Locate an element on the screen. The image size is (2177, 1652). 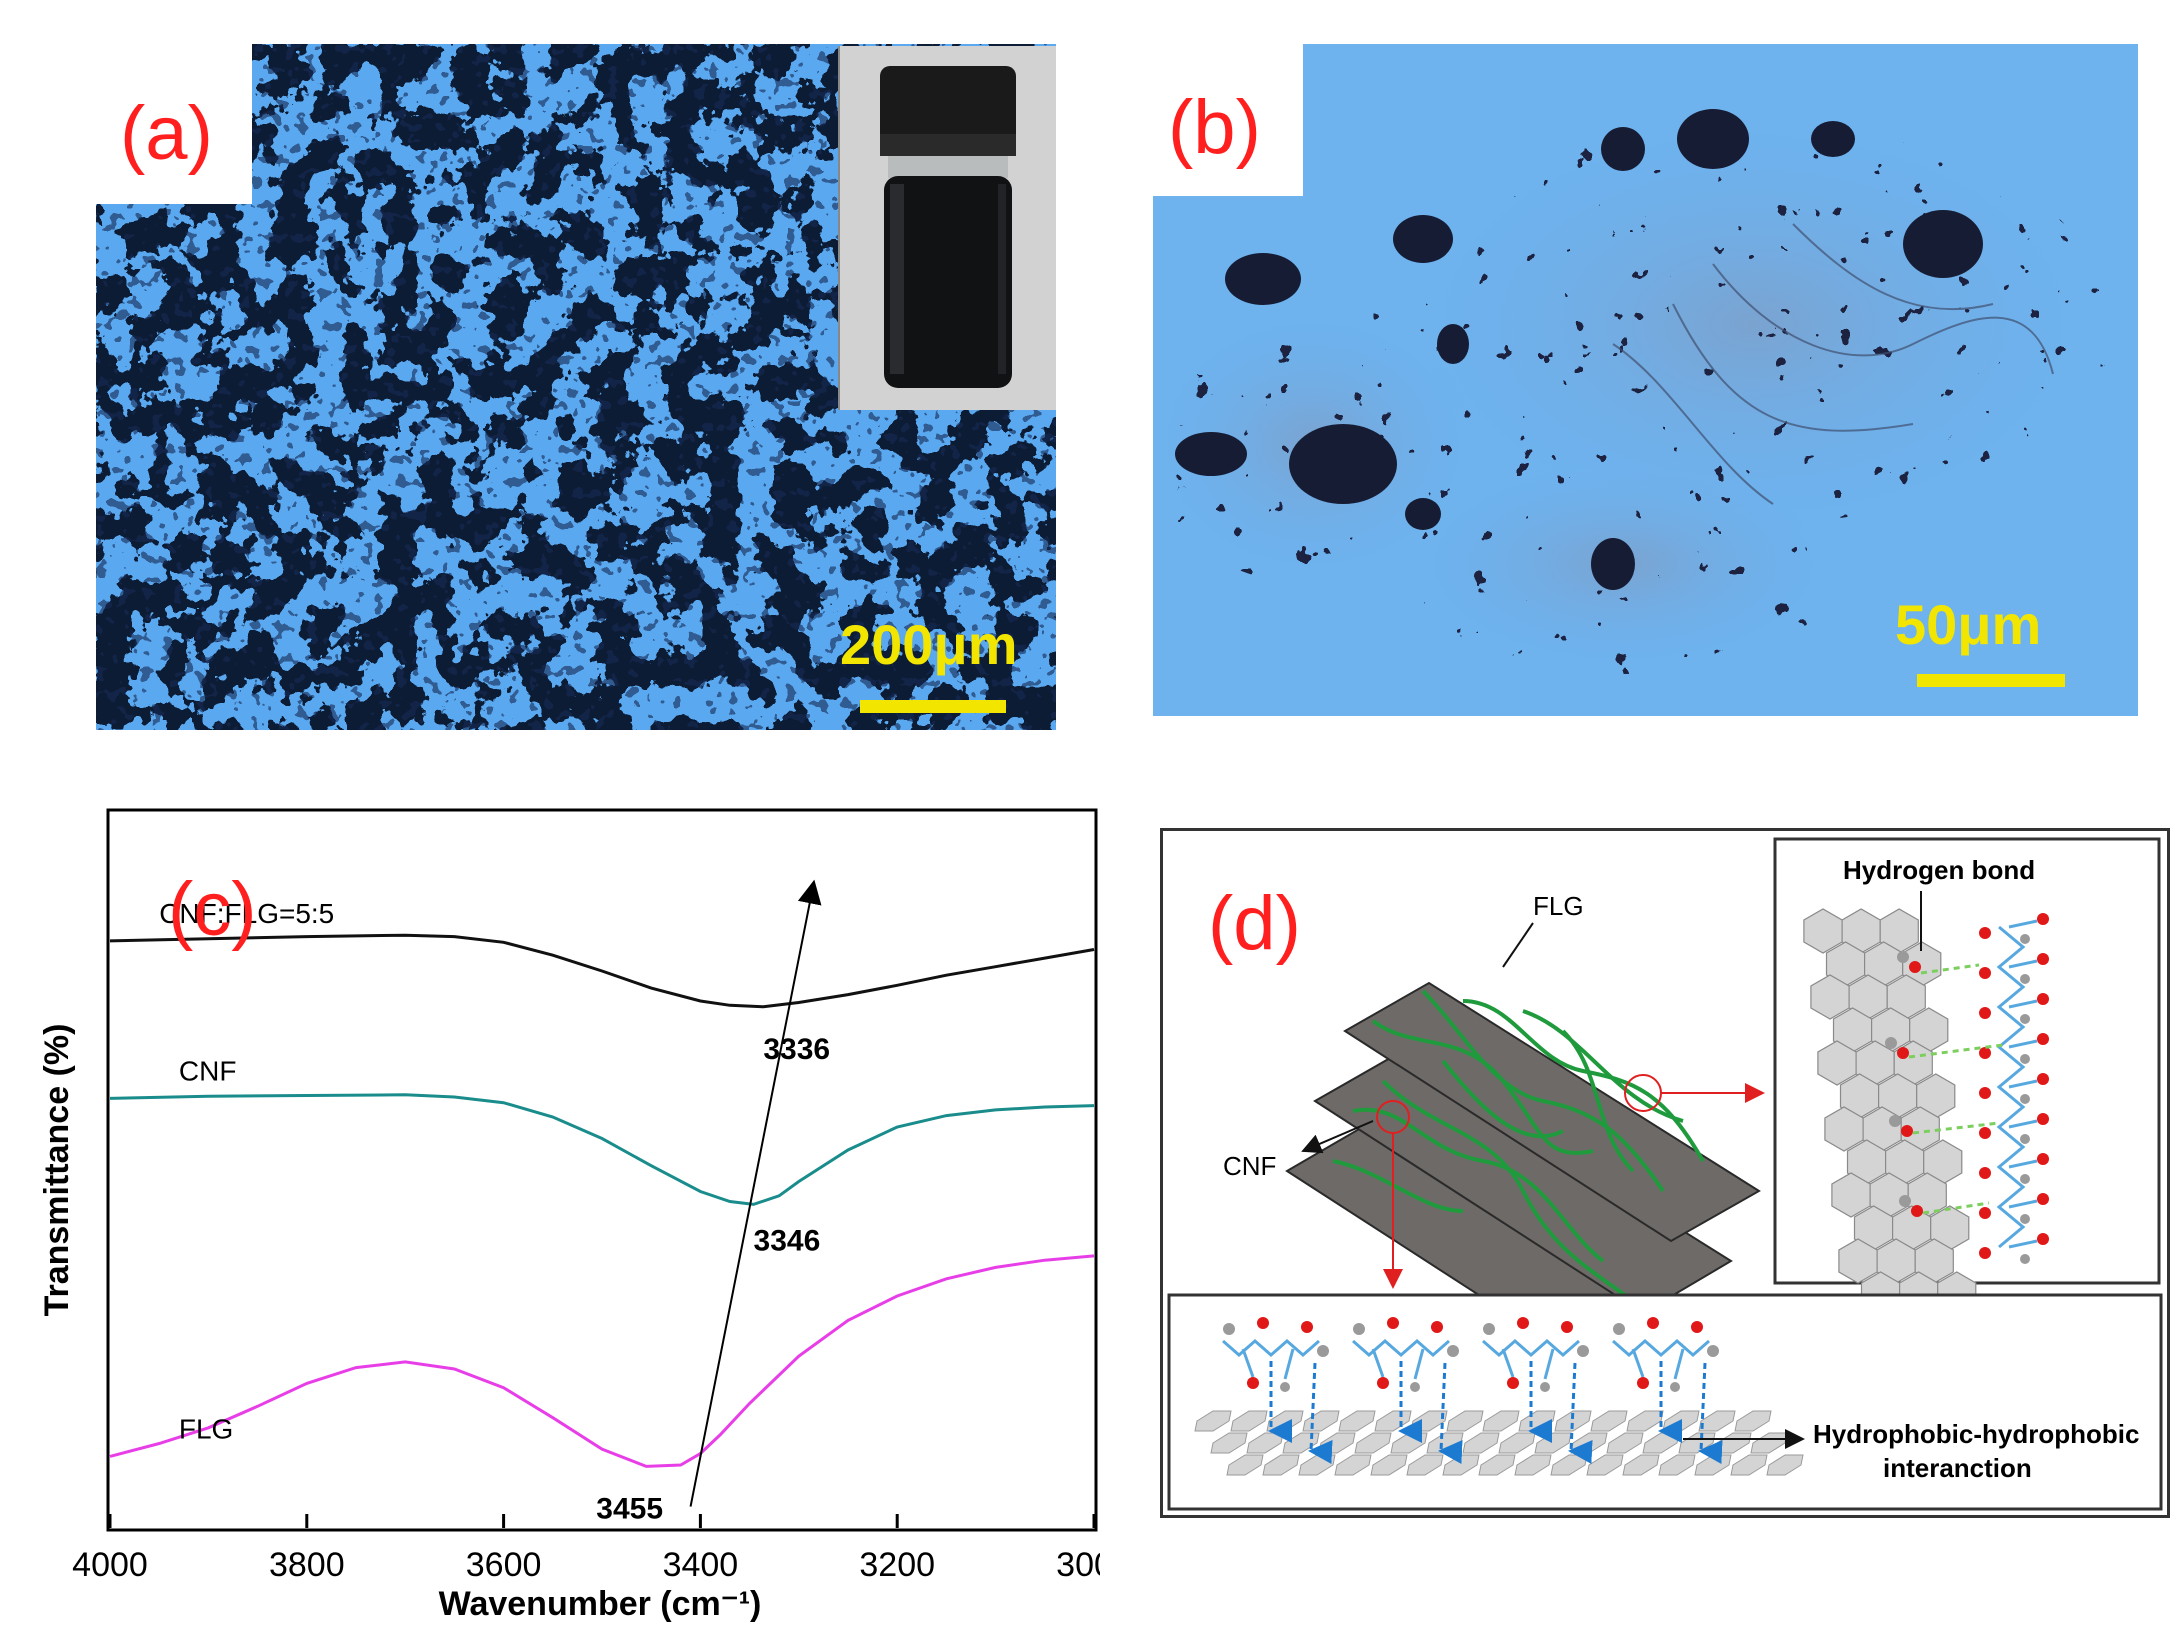
panel-label-c: (c) is located at coordinates (212, 909).